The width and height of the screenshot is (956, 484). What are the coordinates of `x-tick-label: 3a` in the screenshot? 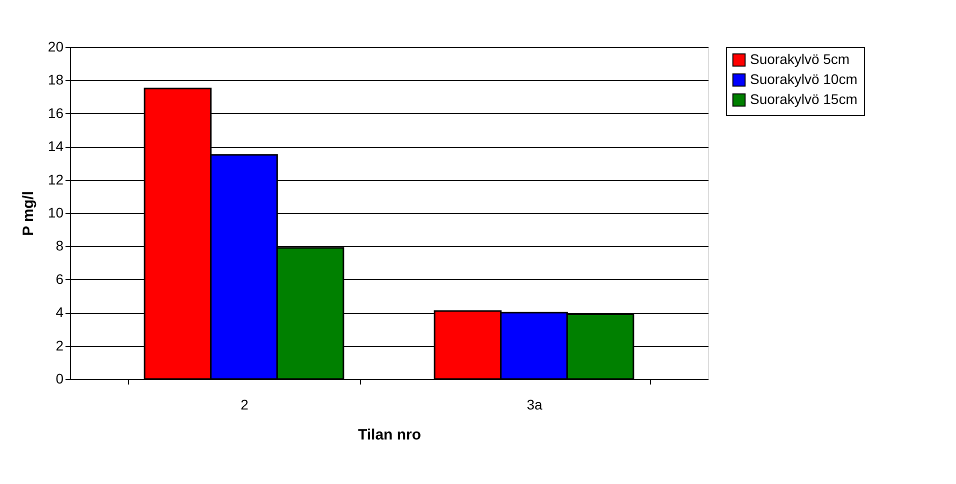 It's located at (534, 404).